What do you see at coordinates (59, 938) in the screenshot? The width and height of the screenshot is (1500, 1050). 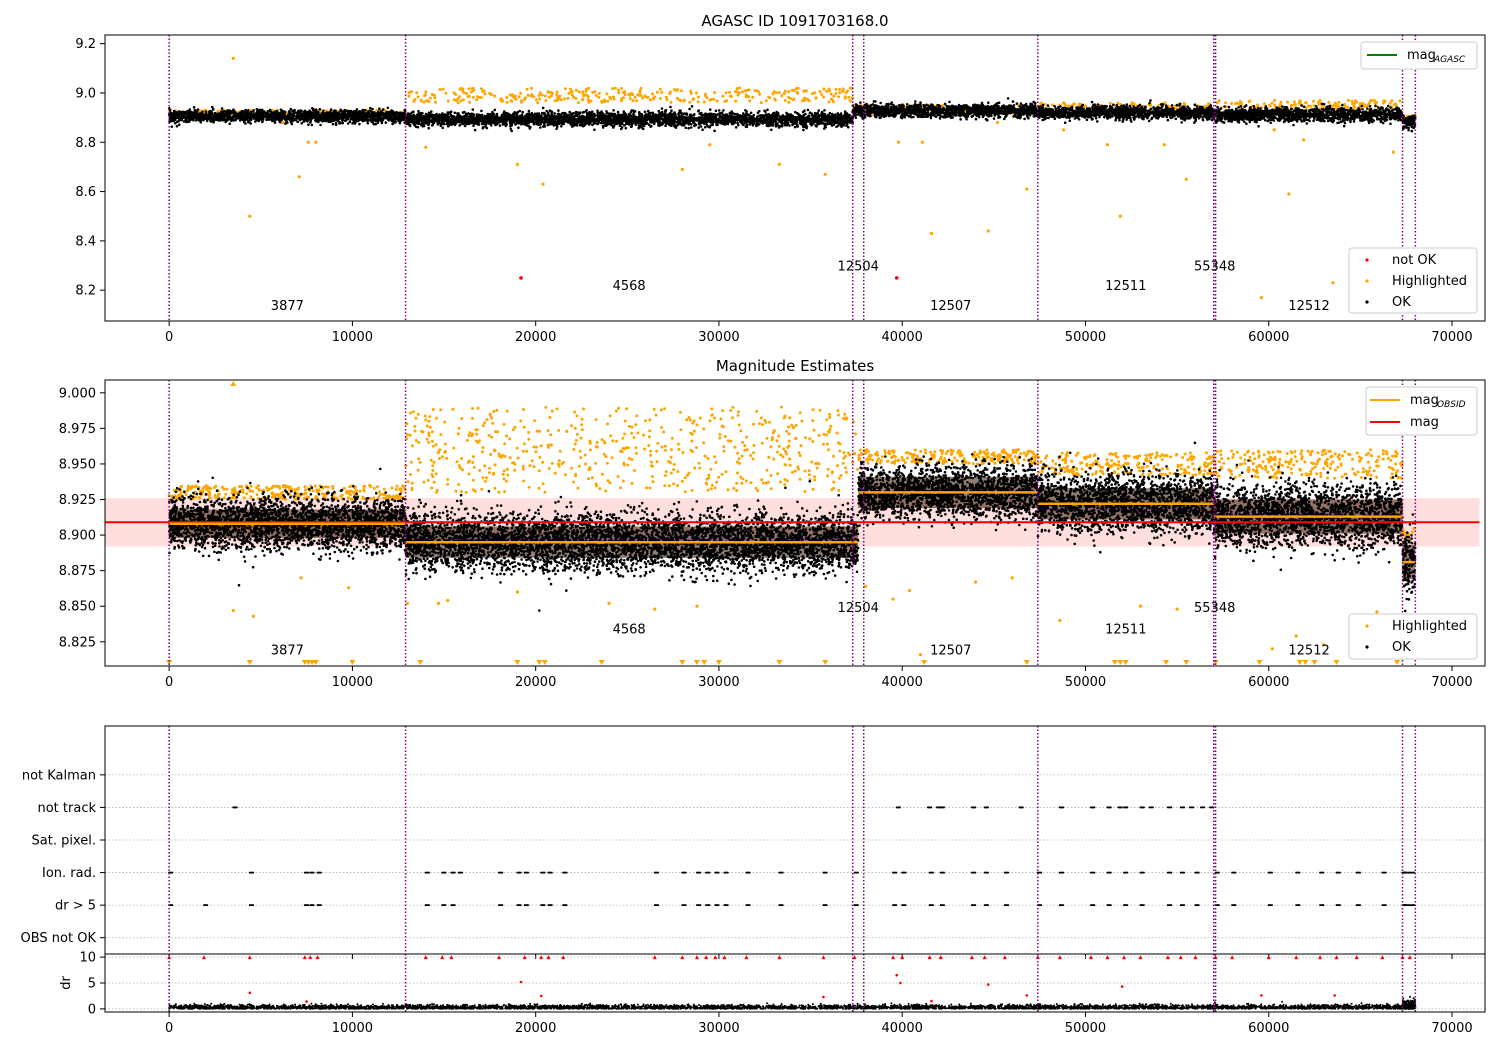 I see `flag-label: OBS not OK` at bounding box center [59, 938].